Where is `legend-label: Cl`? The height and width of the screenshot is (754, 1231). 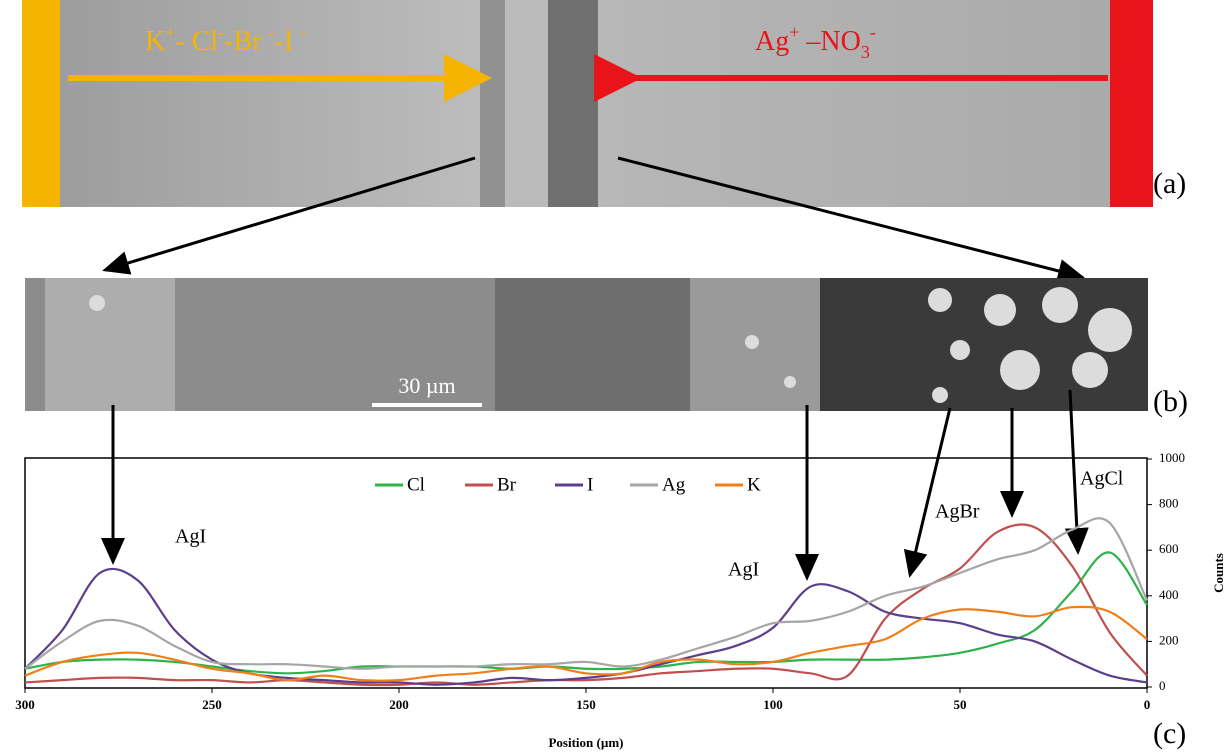 legend-label: Cl is located at coordinates (416, 484).